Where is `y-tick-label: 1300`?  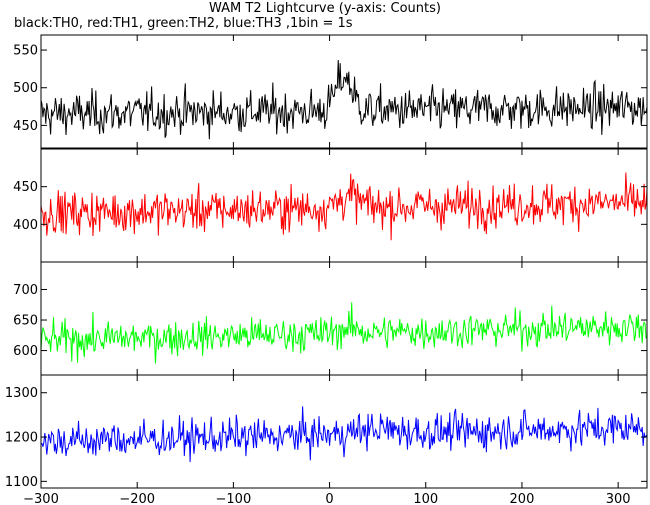
y-tick-label: 1300 is located at coordinates (21, 393).